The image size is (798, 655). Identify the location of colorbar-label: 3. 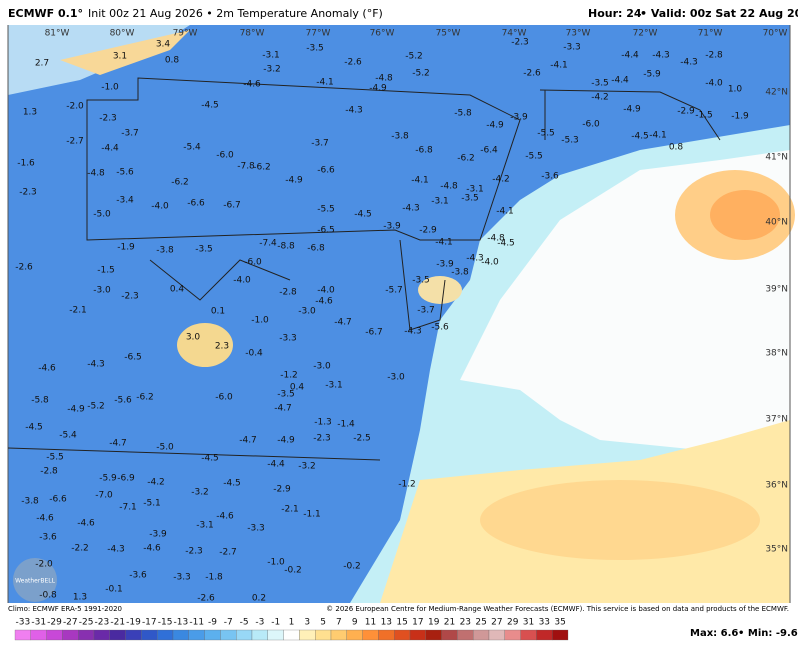
(307, 623).